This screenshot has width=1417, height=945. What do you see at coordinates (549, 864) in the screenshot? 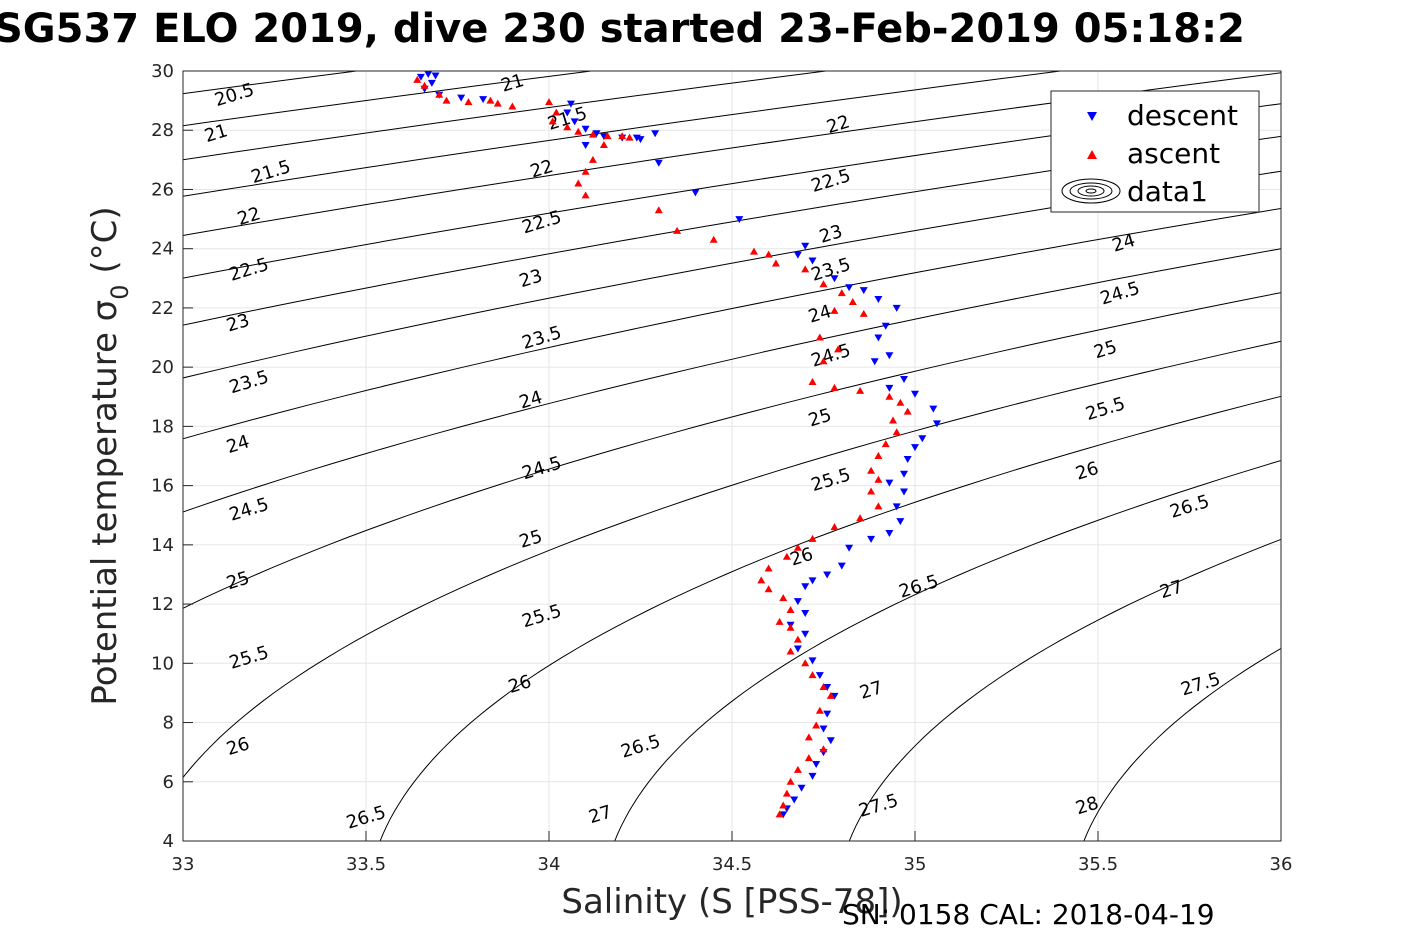
I see `x-tick-label: 34` at bounding box center [549, 864].